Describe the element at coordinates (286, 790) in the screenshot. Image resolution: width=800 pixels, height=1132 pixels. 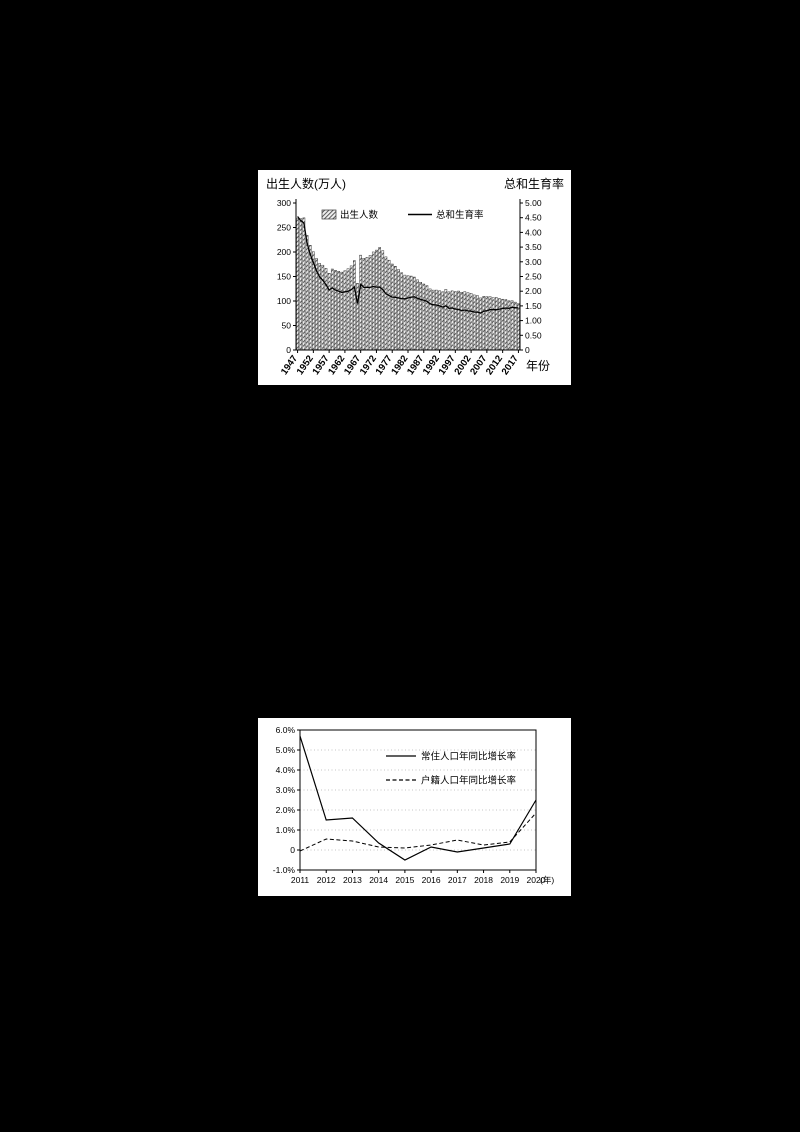
I see `y-tick-label: 3.0%` at that location.